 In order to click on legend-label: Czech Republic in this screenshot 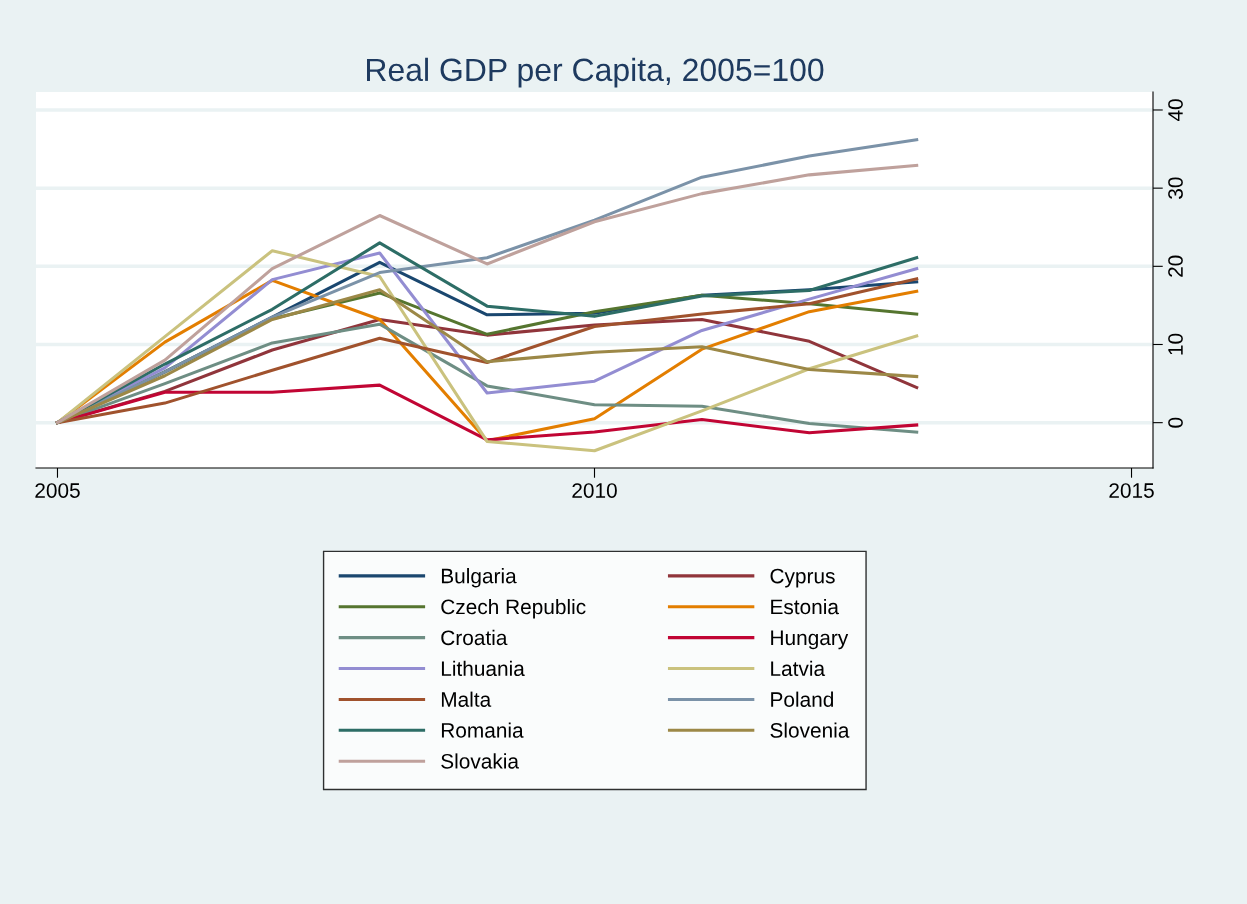, I will do `click(513, 608)`.